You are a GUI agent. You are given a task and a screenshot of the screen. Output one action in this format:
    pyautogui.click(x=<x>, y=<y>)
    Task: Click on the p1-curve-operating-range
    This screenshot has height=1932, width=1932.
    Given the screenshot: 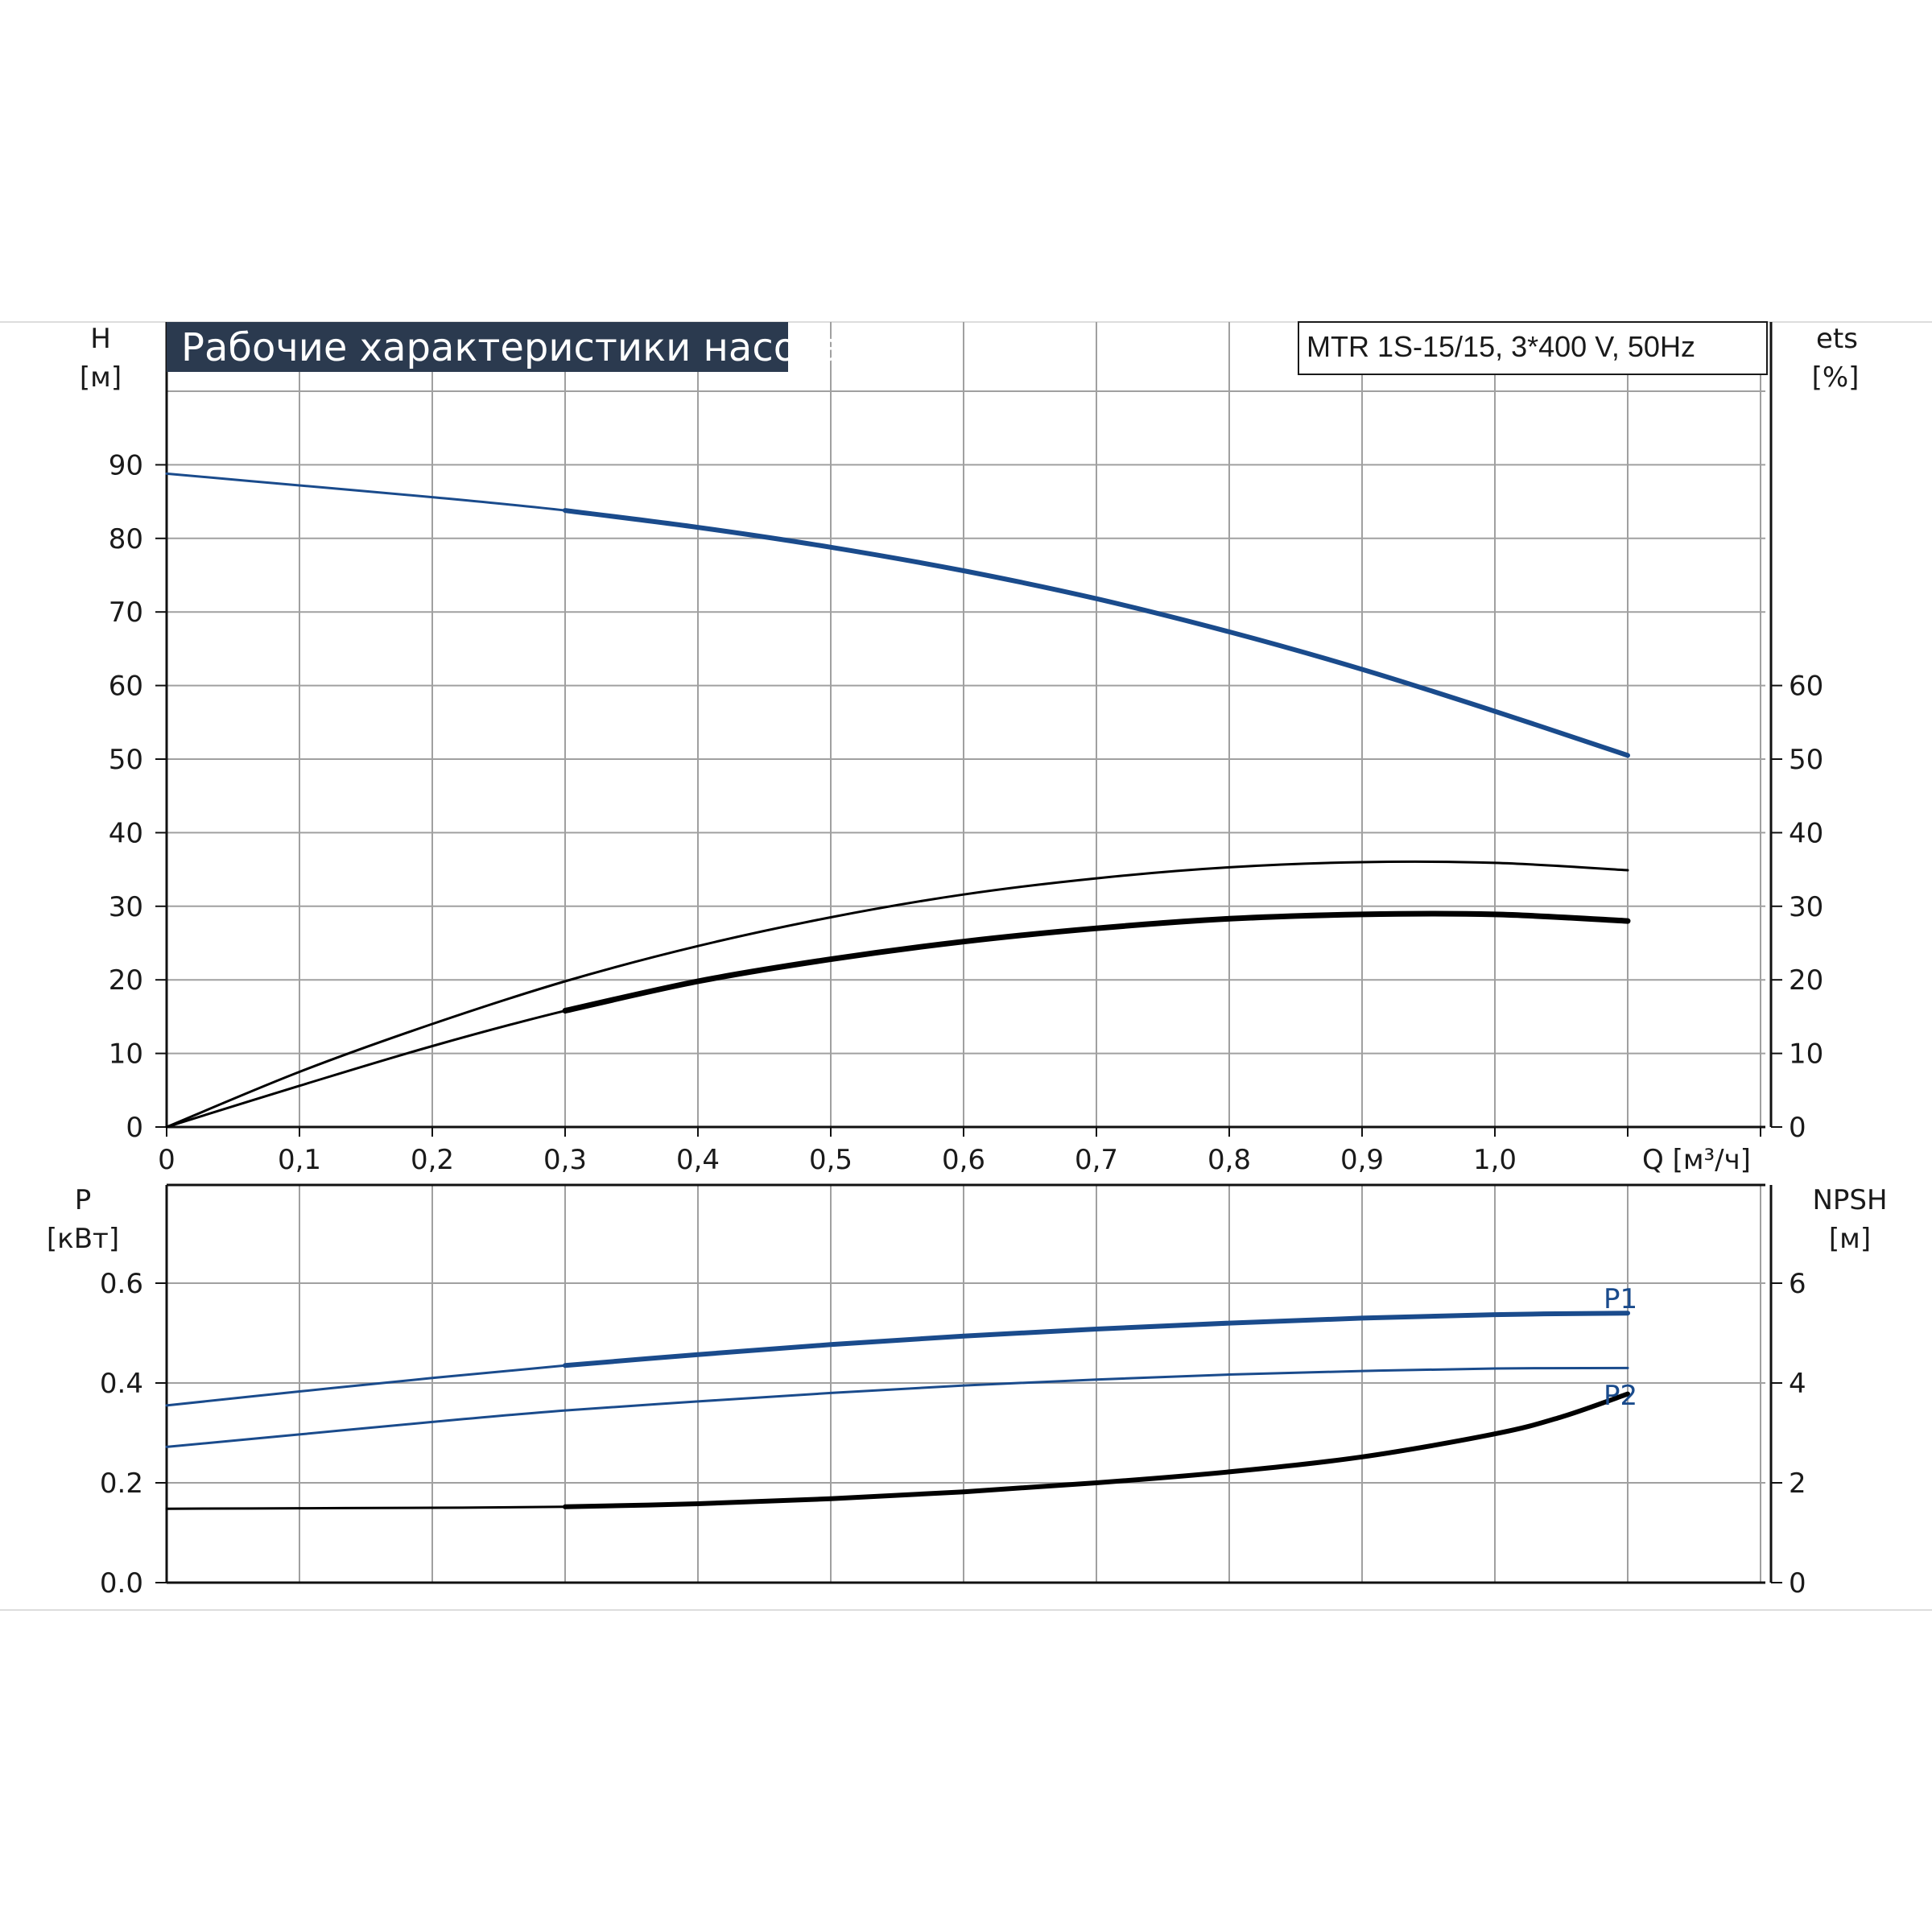 What is the action you would take?
    pyautogui.click(x=1096, y=1339)
    